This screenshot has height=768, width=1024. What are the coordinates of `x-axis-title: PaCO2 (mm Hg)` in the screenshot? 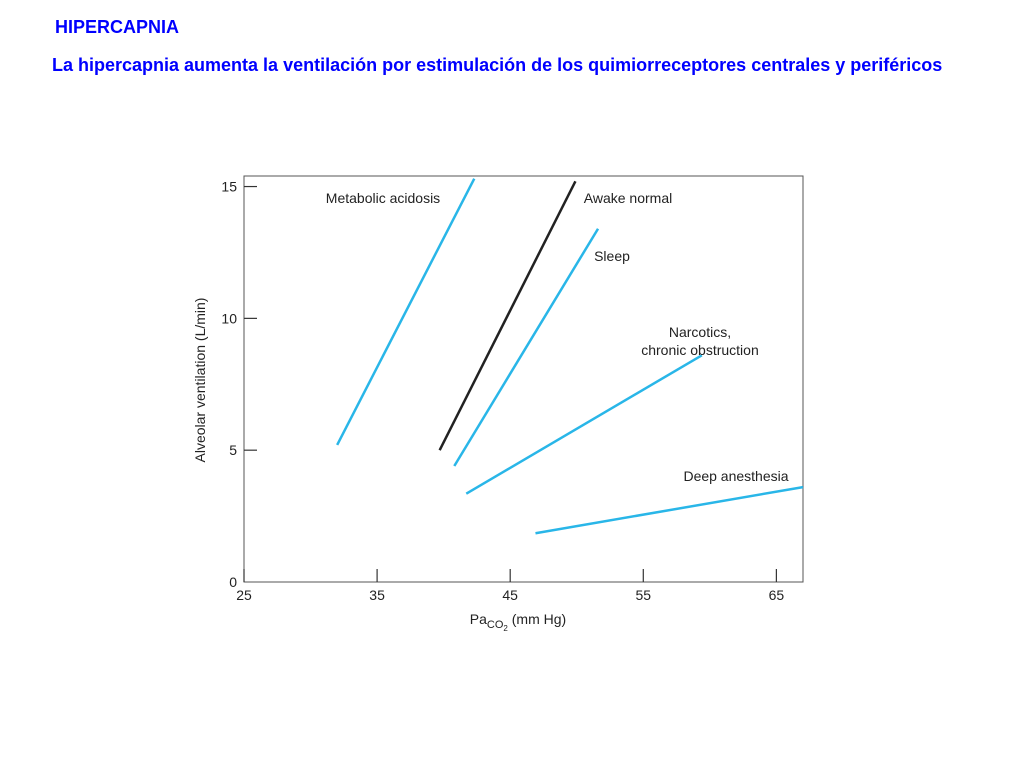 It's located at (518, 622).